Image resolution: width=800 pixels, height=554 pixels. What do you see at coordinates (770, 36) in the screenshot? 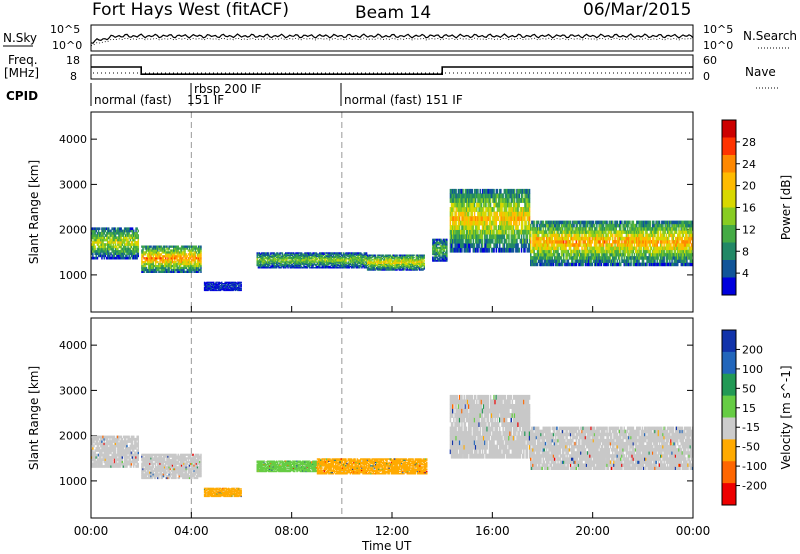
I see `nsearch-label: N.Search` at bounding box center [770, 36].